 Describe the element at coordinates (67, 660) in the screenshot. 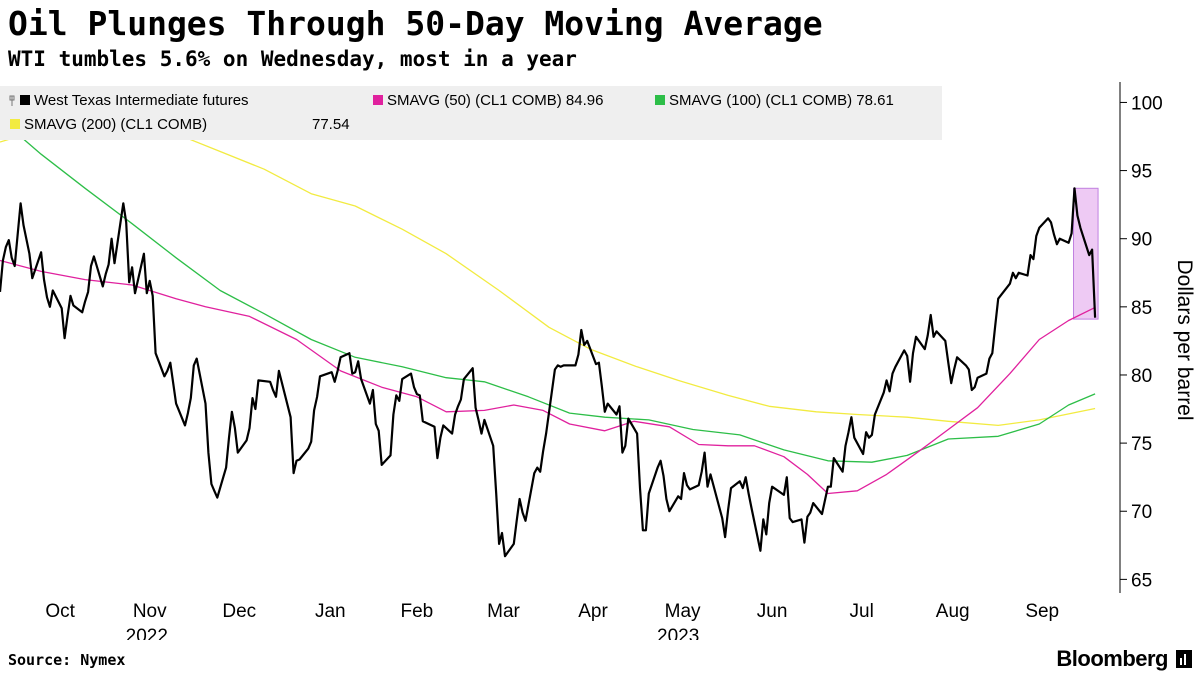

I see `source-note: Source: Nymex` at that location.